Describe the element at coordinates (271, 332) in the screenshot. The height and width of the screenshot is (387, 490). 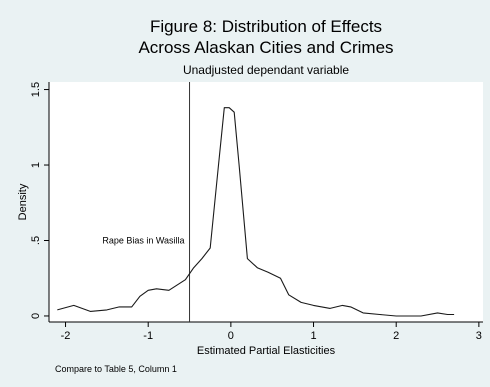
I see `x-axis-ticks: -2 -1 0 1 2 3` at that location.